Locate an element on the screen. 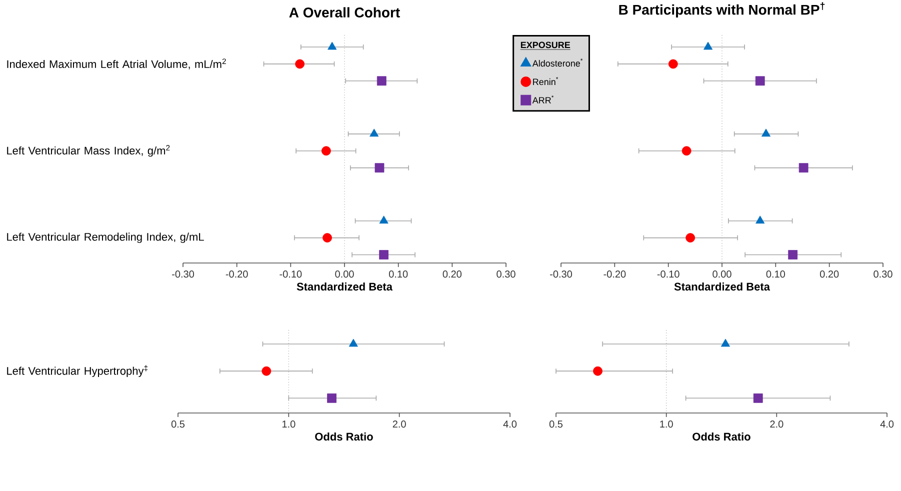 This screenshot has height=491, width=901. y-tick-label: Left Ventricular Hypertrophy$^{‡}$ is located at coordinates (77, 371).